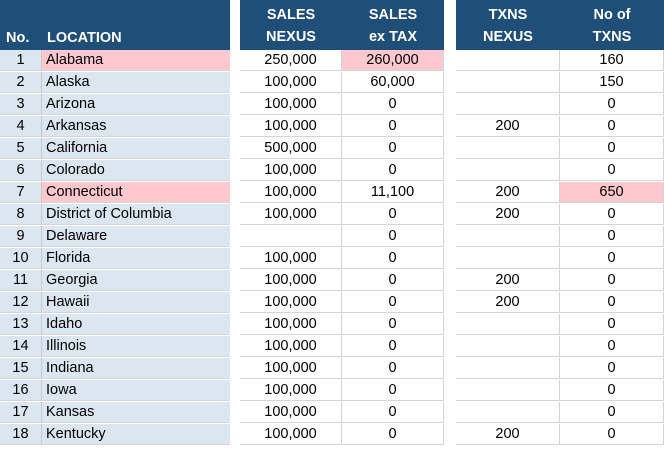  What do you see at coordinates (612, 82) in the screenshot?
I see `cell-no-of-txns: 150` at bounding box center [612, 82].